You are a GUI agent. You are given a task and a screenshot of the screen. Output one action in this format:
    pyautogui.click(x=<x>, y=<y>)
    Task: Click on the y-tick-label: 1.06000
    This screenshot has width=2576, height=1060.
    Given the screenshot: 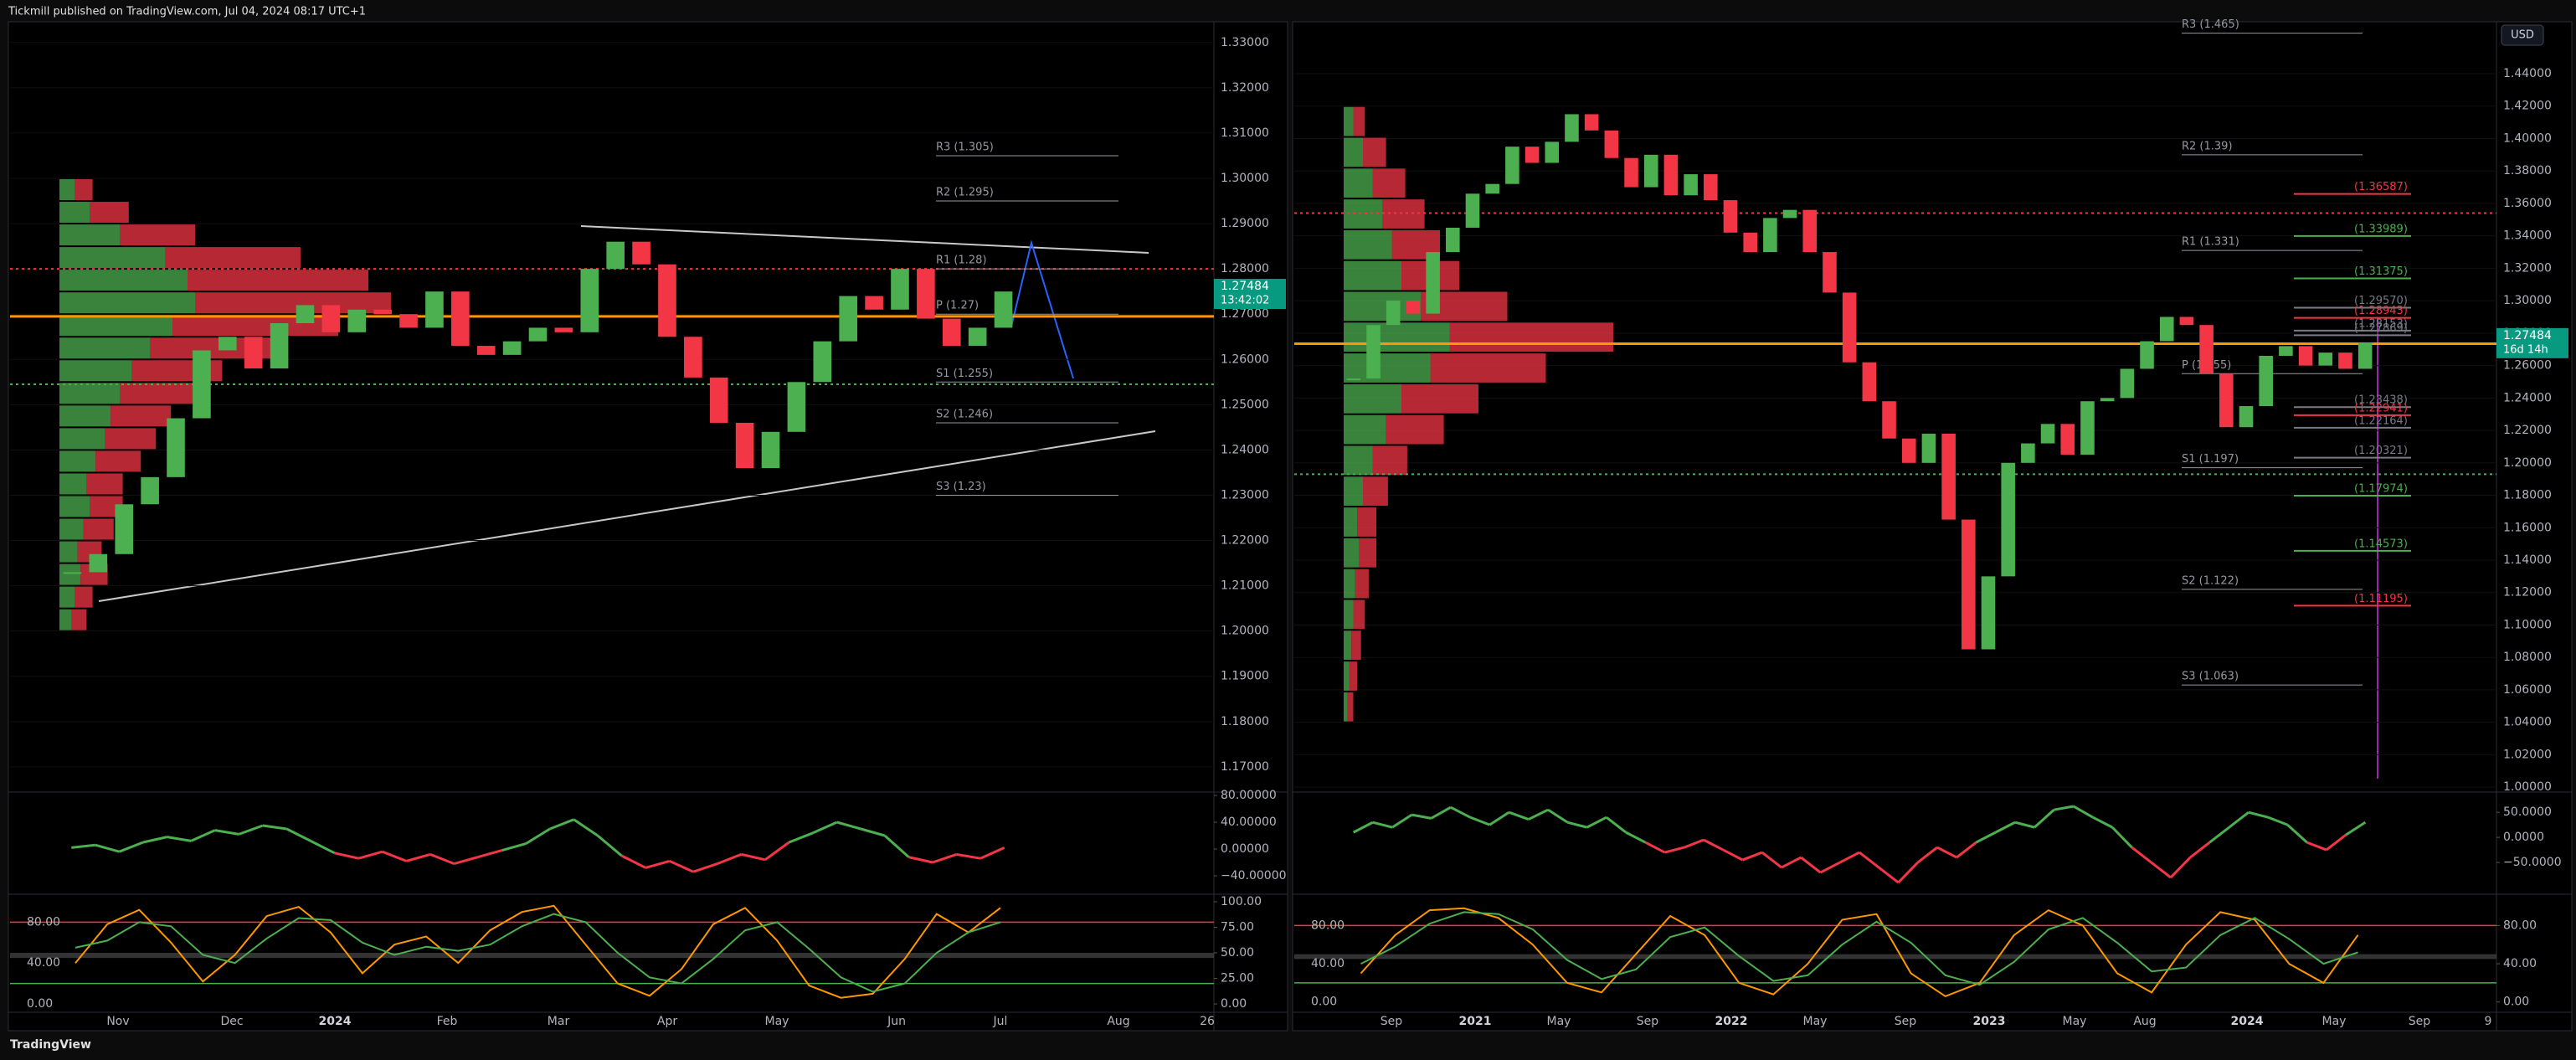 What is the action you would take?
    pyautogui.click(x=2528, y=690)
    